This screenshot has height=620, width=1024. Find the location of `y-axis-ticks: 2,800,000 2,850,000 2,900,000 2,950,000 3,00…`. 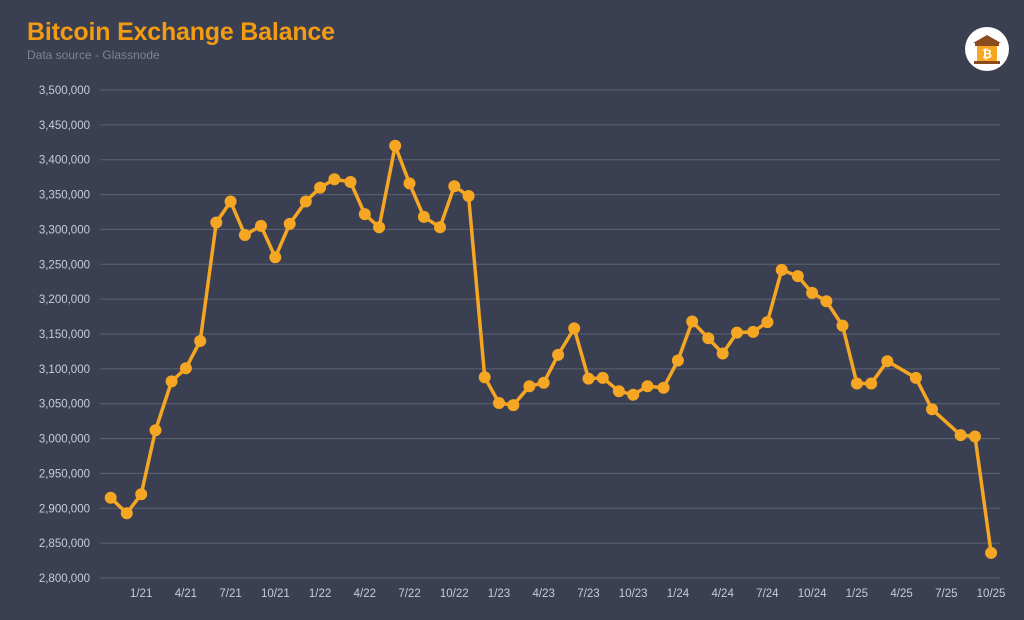

y-axis-ticks: 2,800,000 2,850,000 2,900,000 2,950,000 3,00… is located at coordinates (64, 335).